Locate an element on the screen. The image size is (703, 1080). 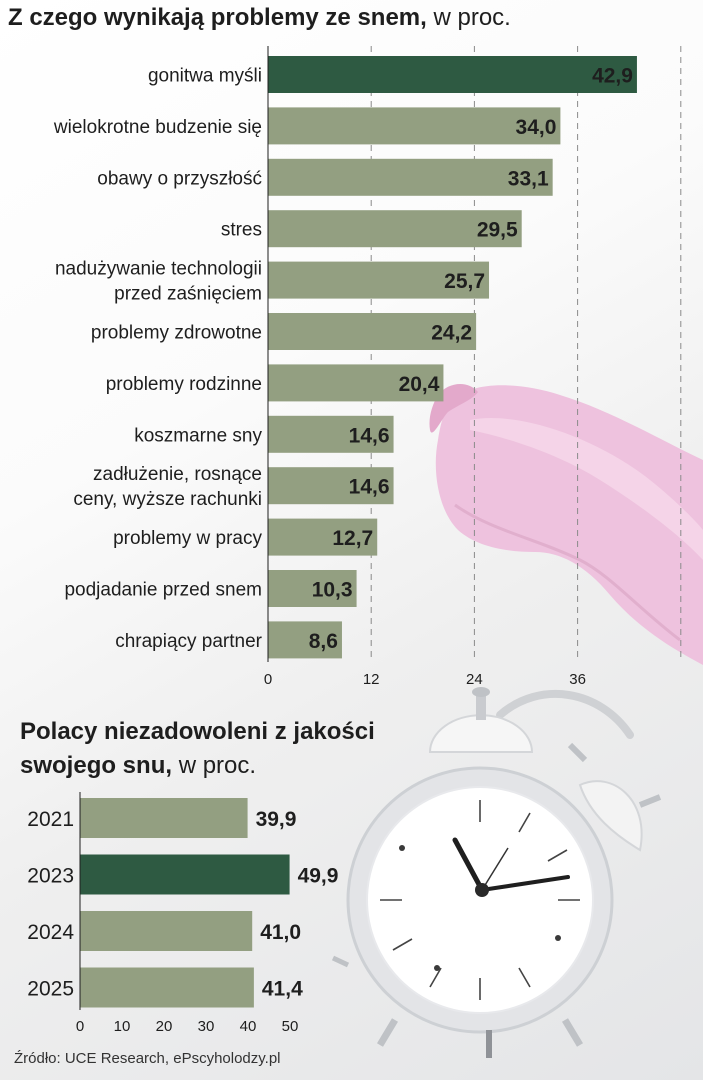
sleep-mask-image is located at coordinates (566, 524).